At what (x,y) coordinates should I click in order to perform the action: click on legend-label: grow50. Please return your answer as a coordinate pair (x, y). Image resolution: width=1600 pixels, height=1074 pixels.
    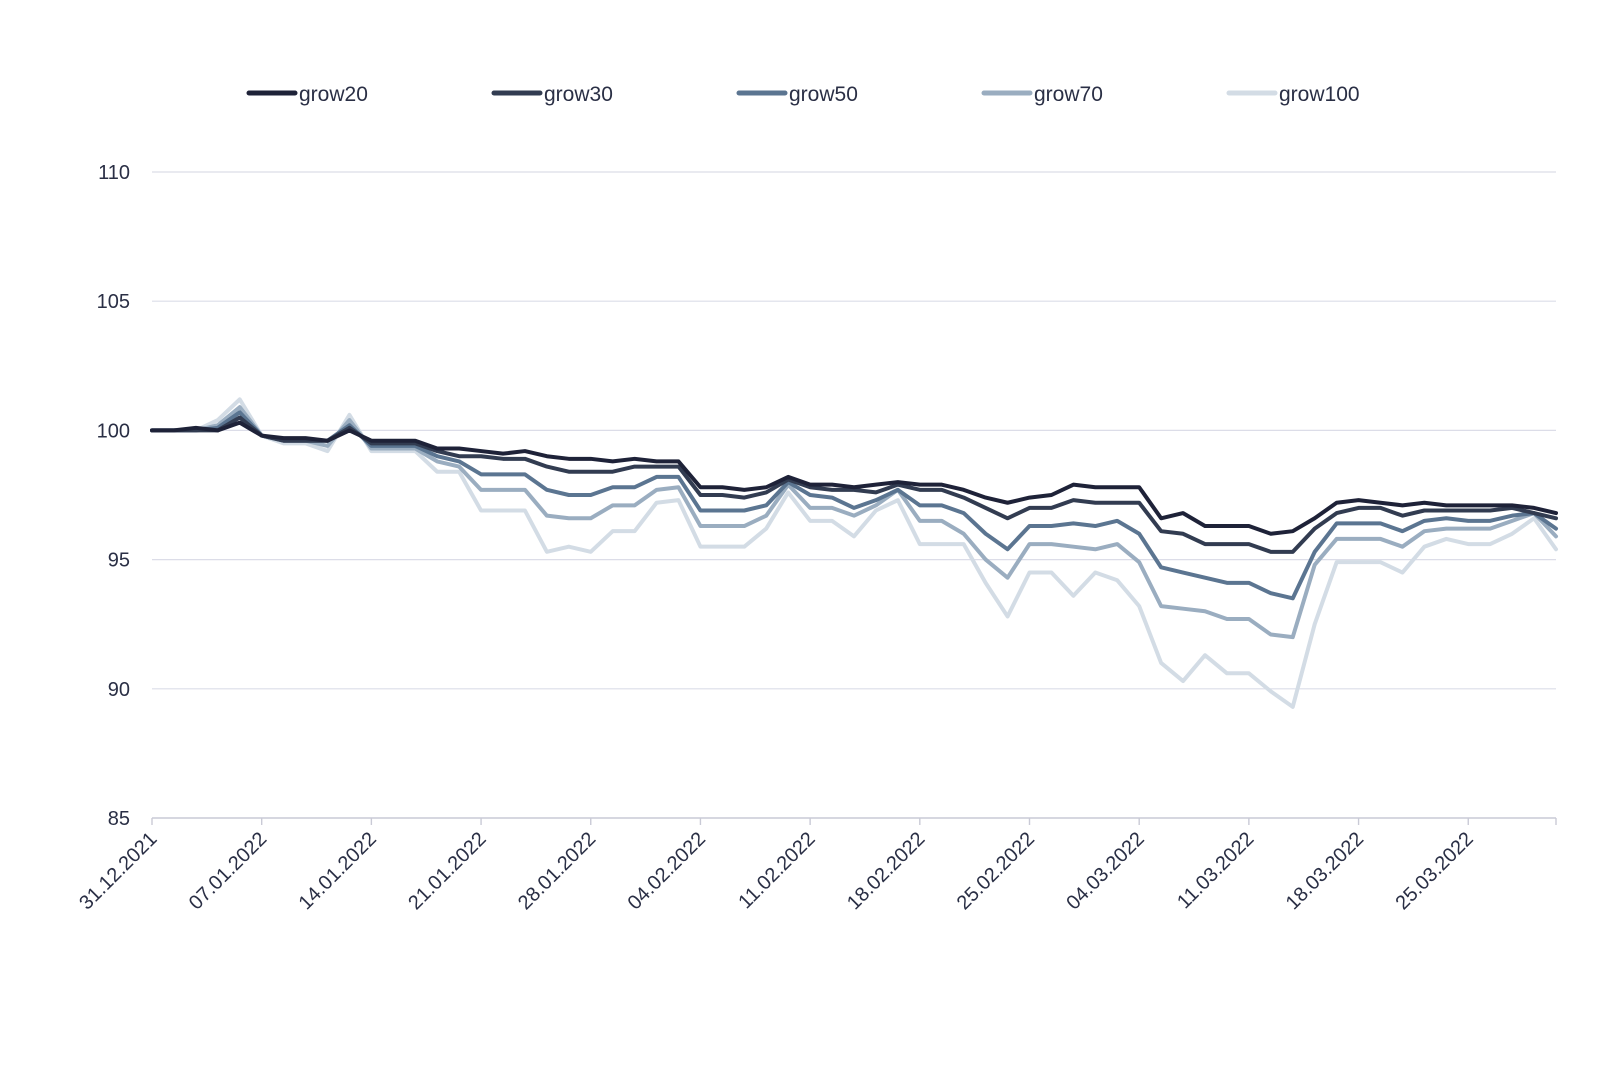
    Looking at the image, I should click on (823, 94).